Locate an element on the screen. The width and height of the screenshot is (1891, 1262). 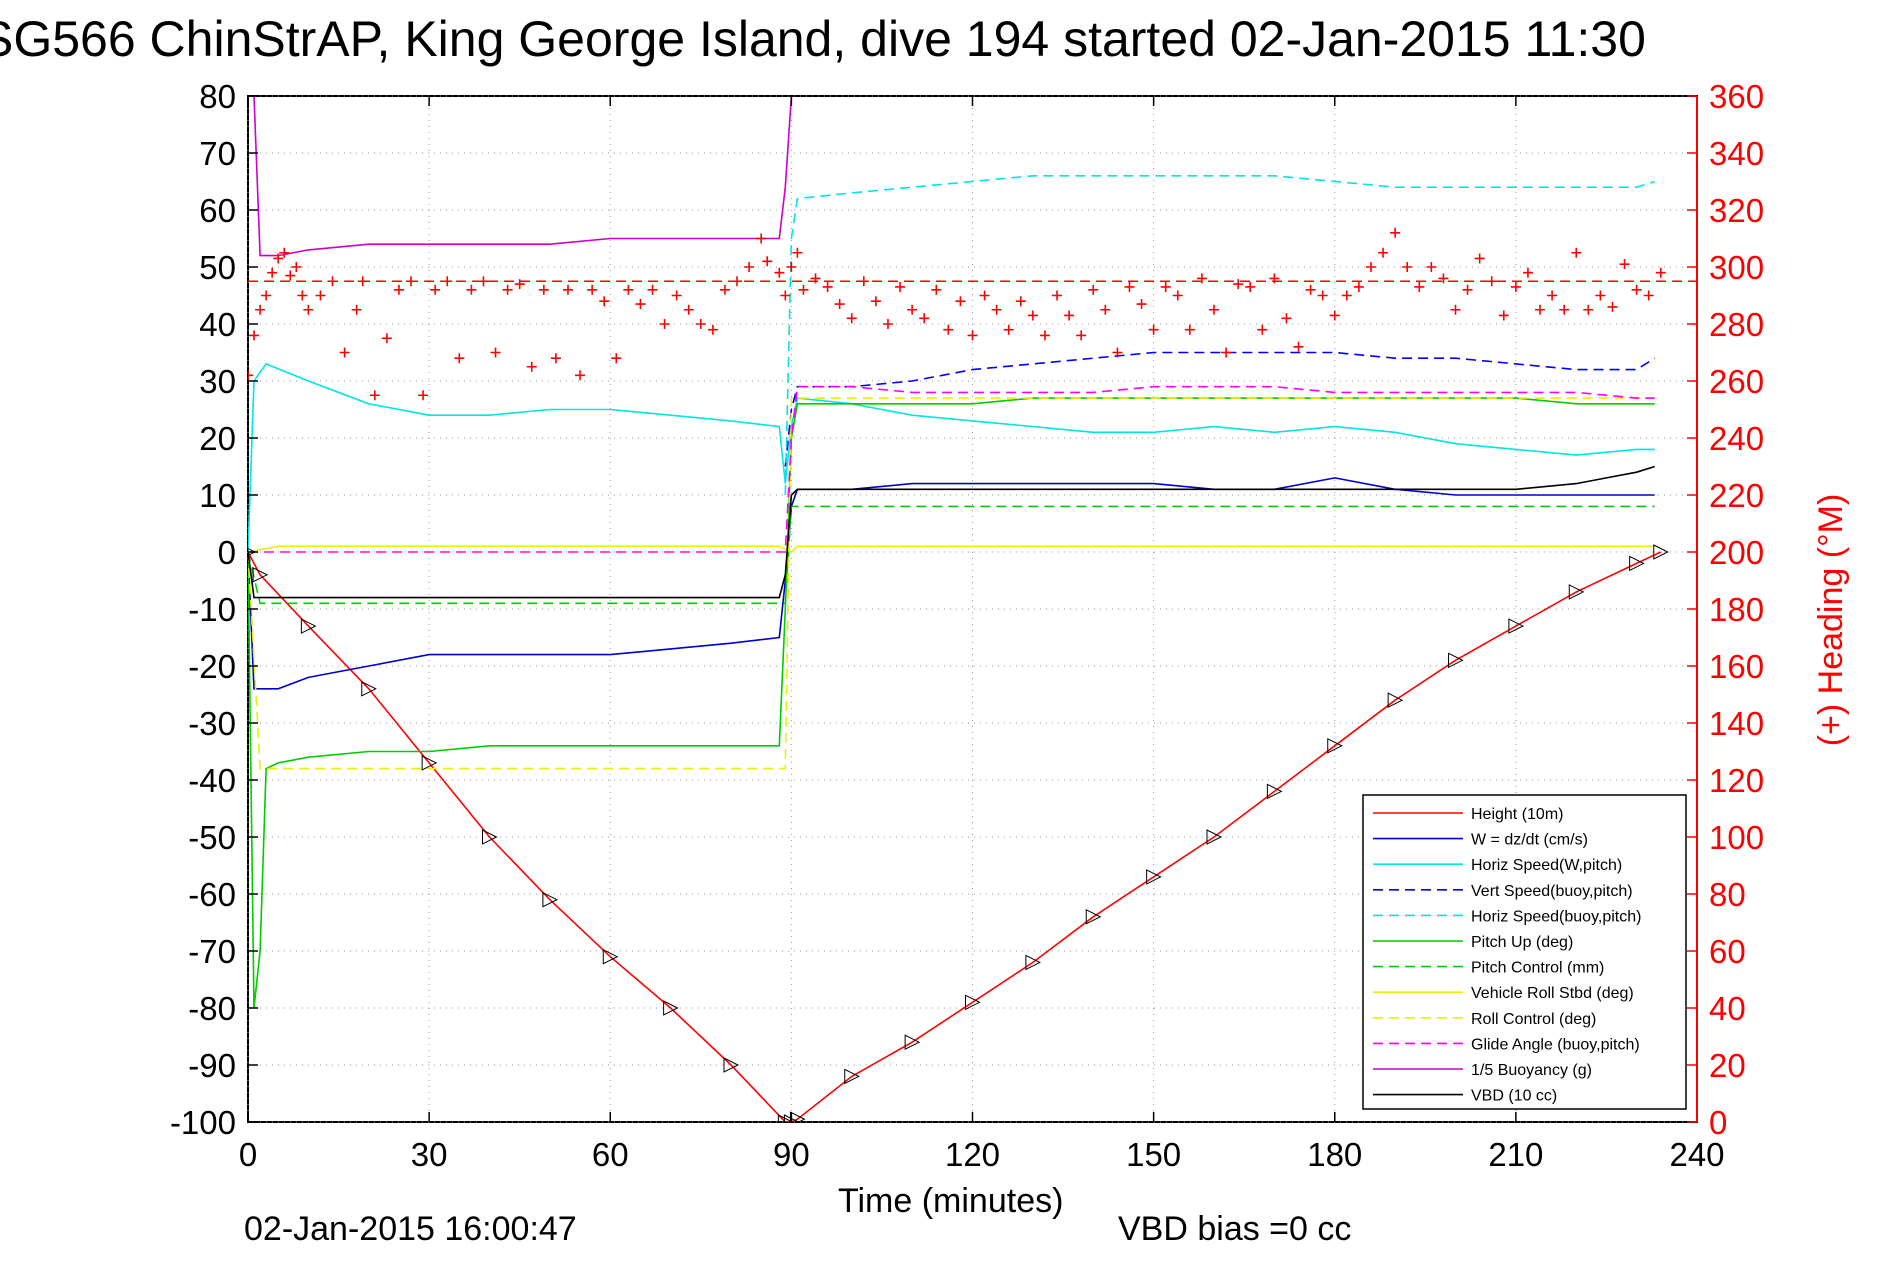
x-tick-label: 240 is located at coordinates (1696, 1154).